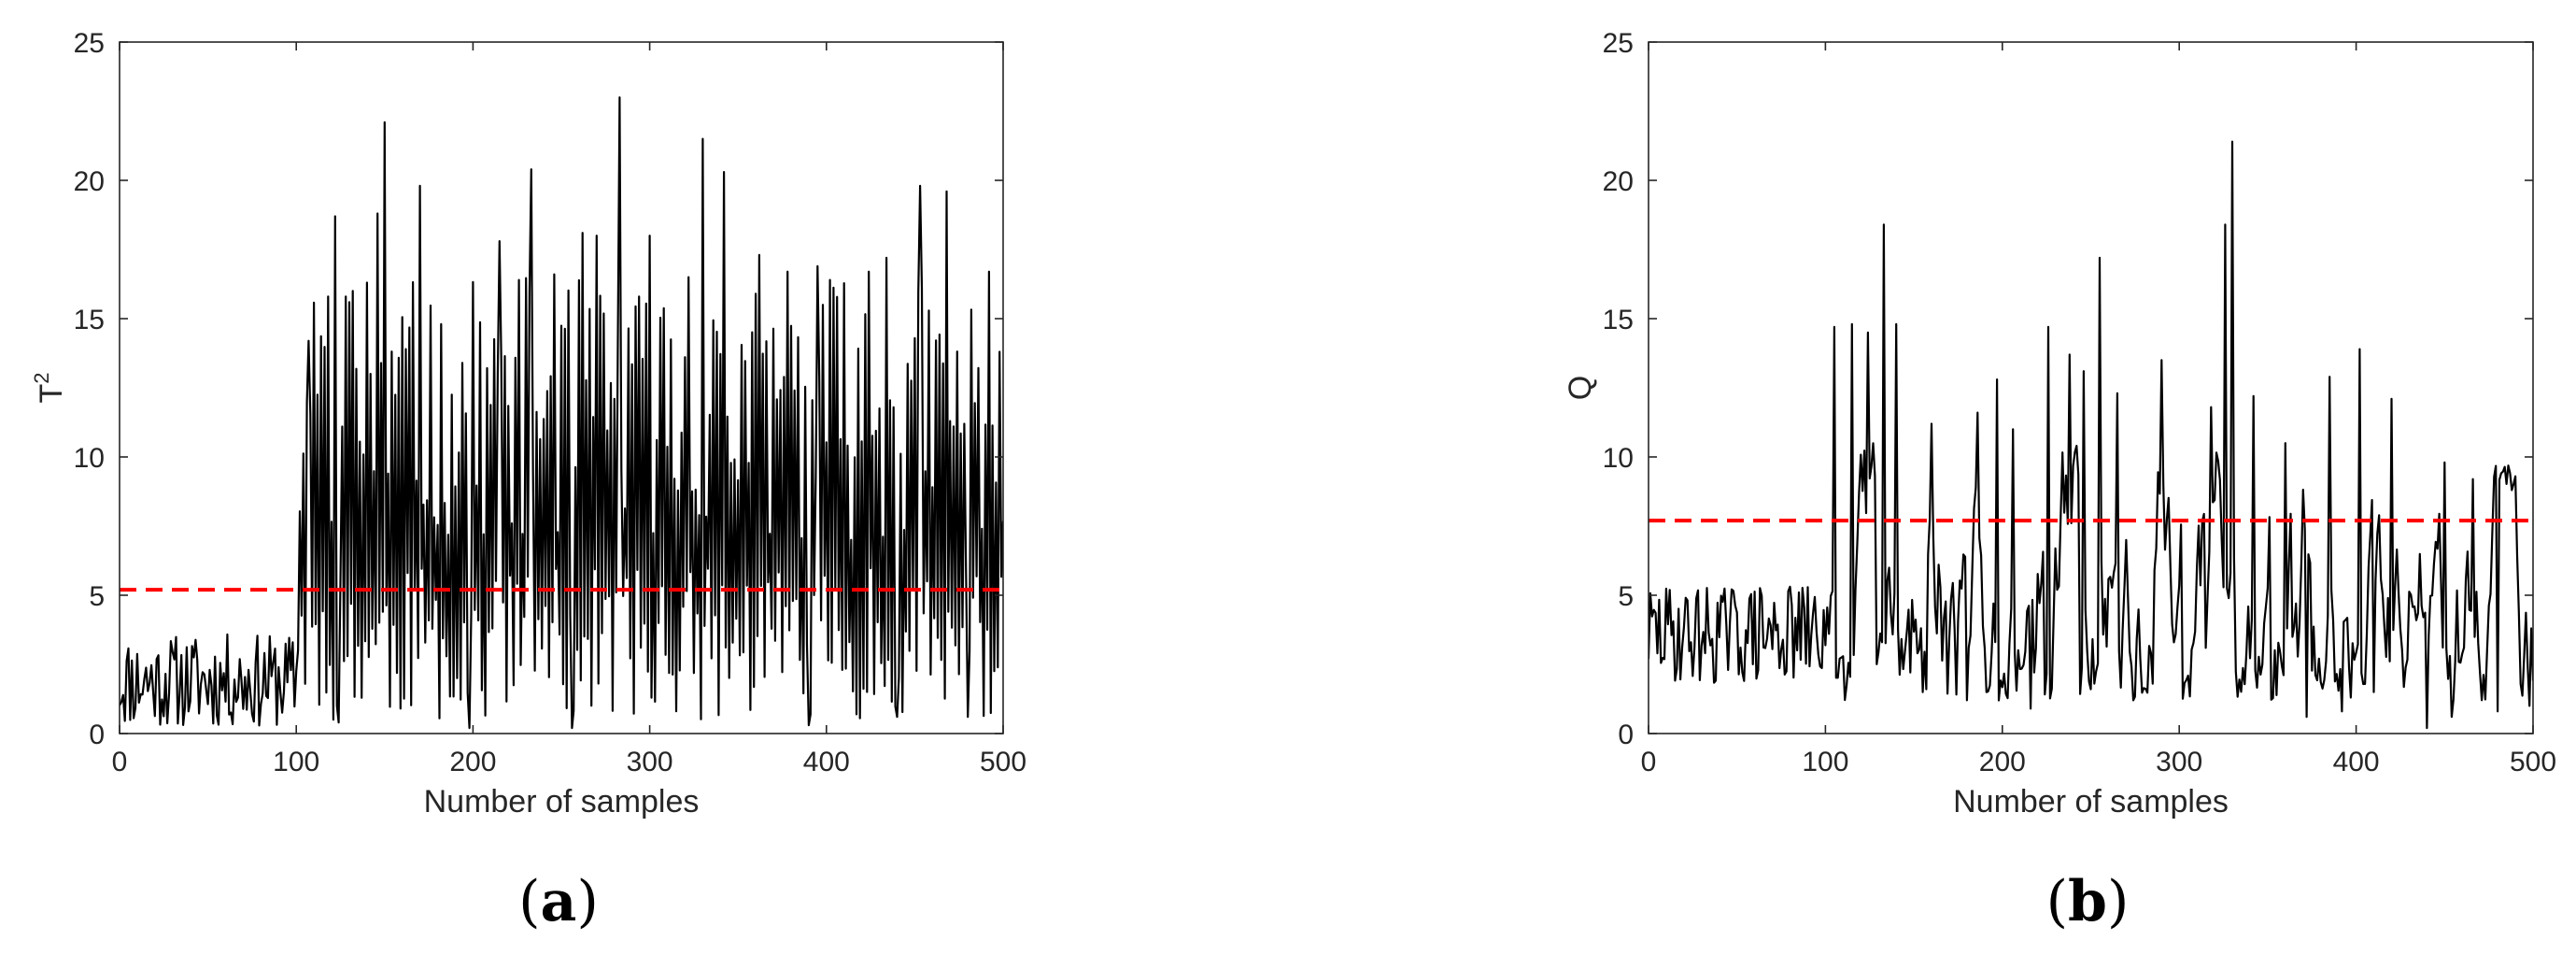 Image resolution: width=2576 pixels, height=955 pixels. I want to click on y-axis-title: T2, so click(49, 387).